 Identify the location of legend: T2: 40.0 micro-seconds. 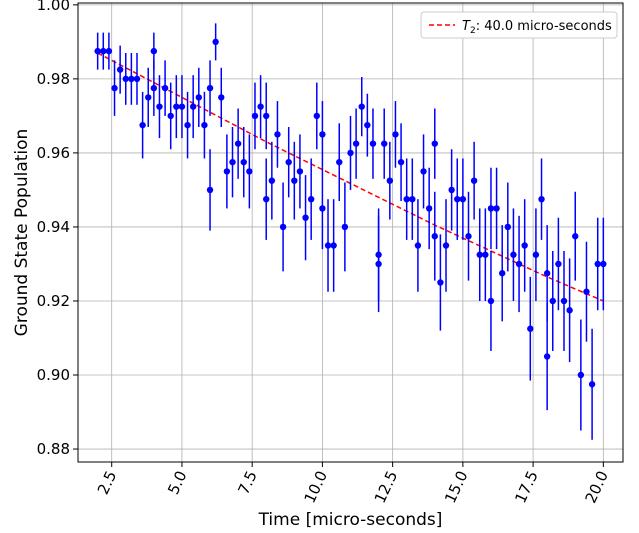
(519, 25).